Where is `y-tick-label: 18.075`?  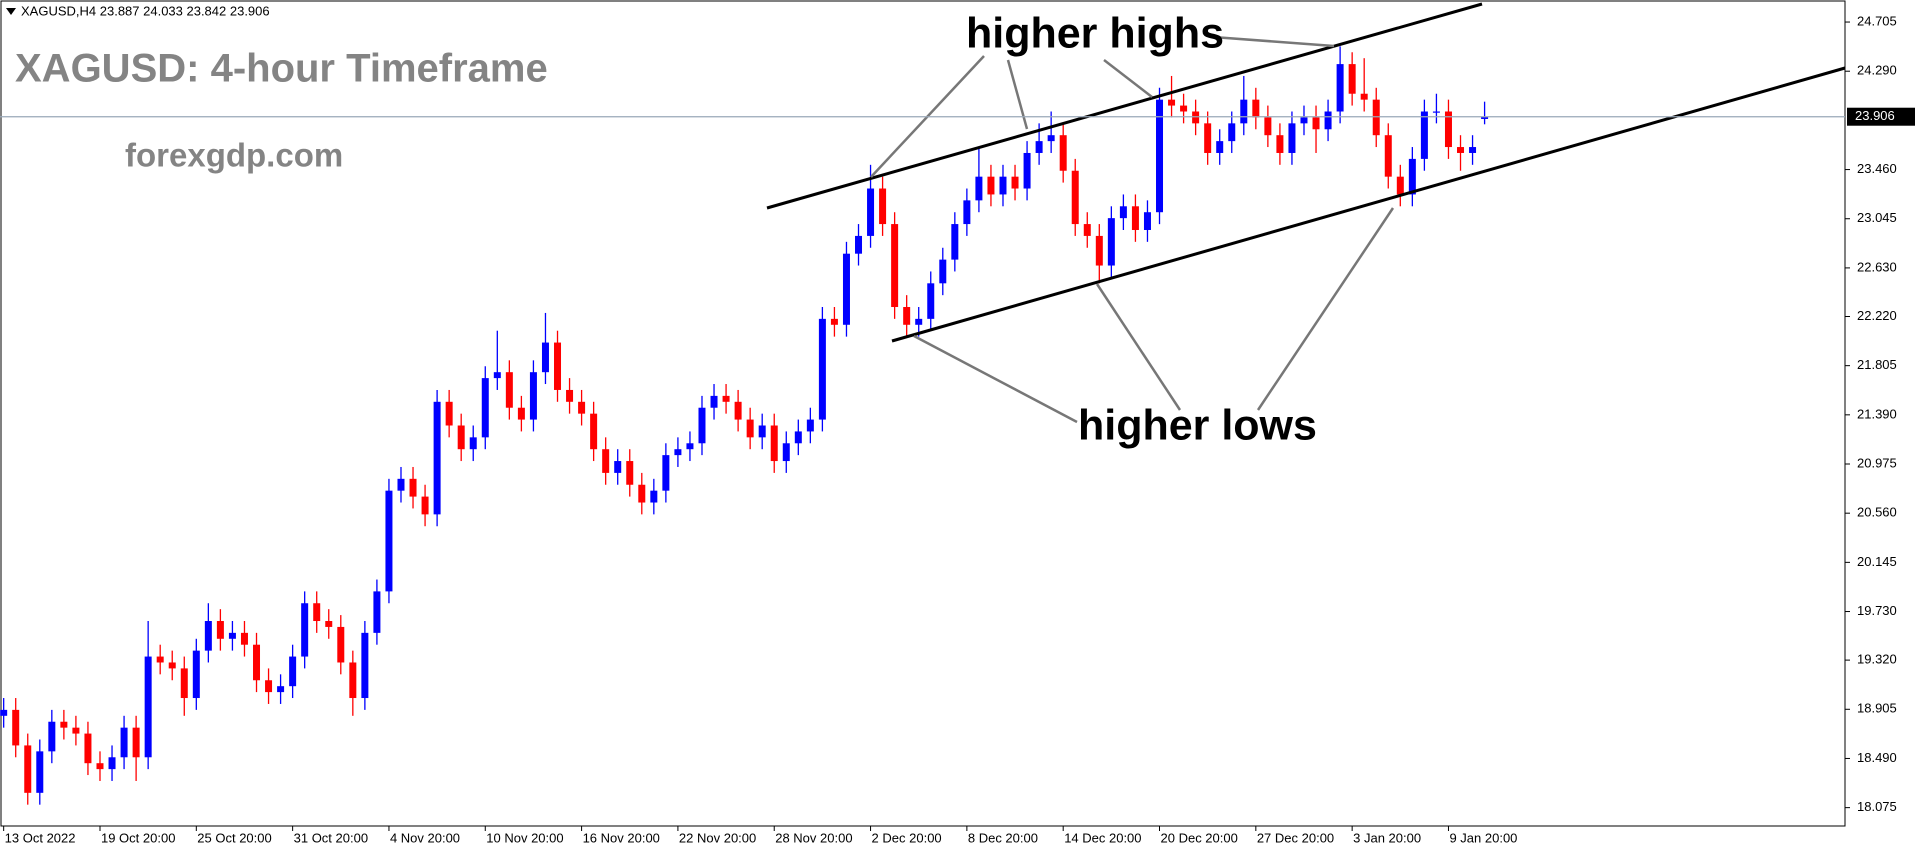
y-tick-label: 18.075 is located at coordinates (1877, 806).